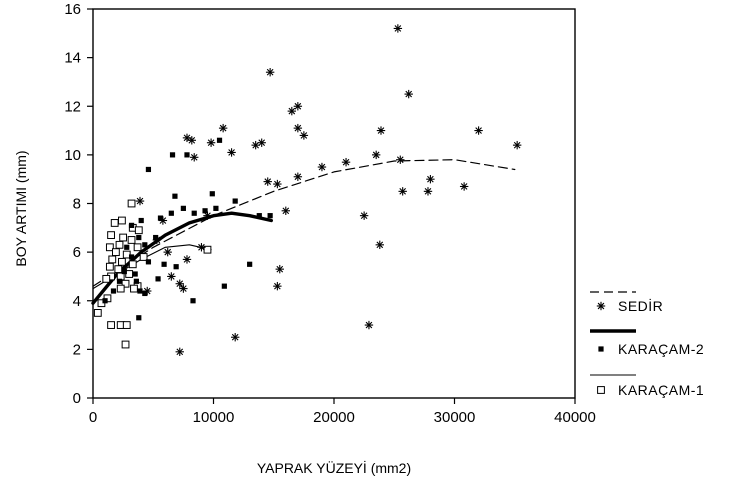 This screenshot has height=488, width=742. I want to click on x-tick-label: 10000, so click(214, 417).